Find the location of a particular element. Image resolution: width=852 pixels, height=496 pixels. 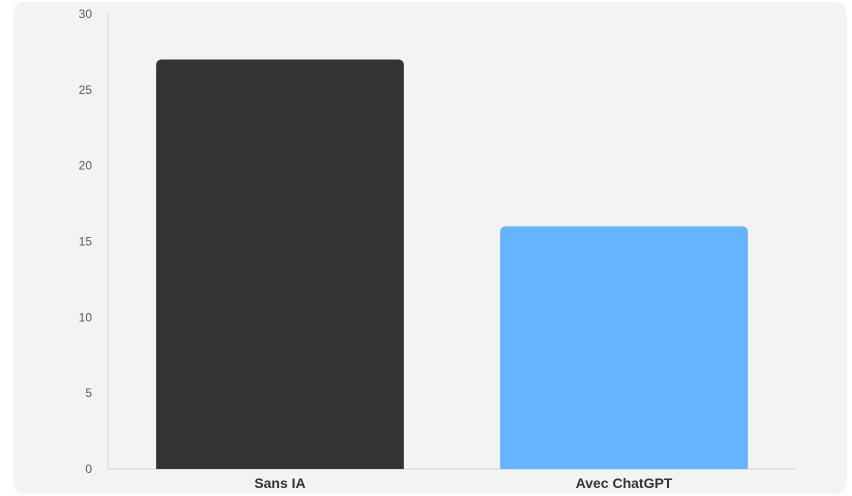

y-tick-label: 20 is located at coordinates (86, 166).